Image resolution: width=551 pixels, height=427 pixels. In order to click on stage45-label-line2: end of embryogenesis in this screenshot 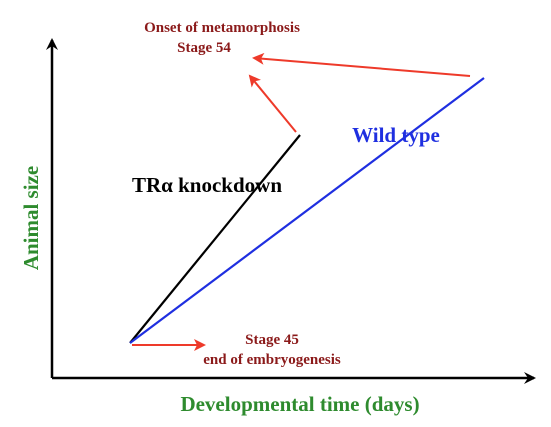, I will do `click(272, 360)`.